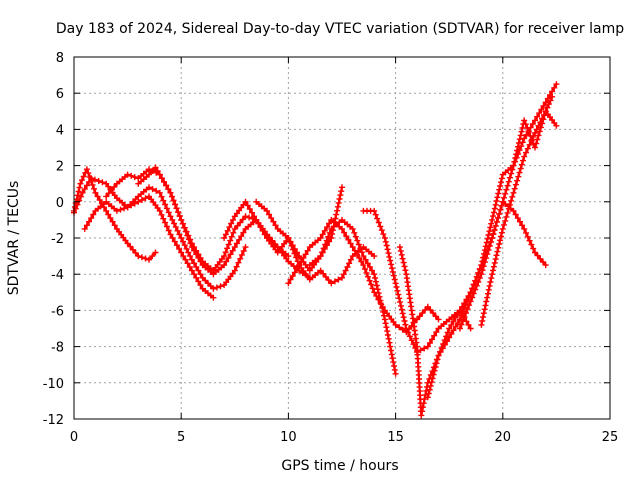 The height and width of the screenshot is (480, 640). Describe the element at coordinates (363, 276) in the screenshot. I see `series-line` at that location.